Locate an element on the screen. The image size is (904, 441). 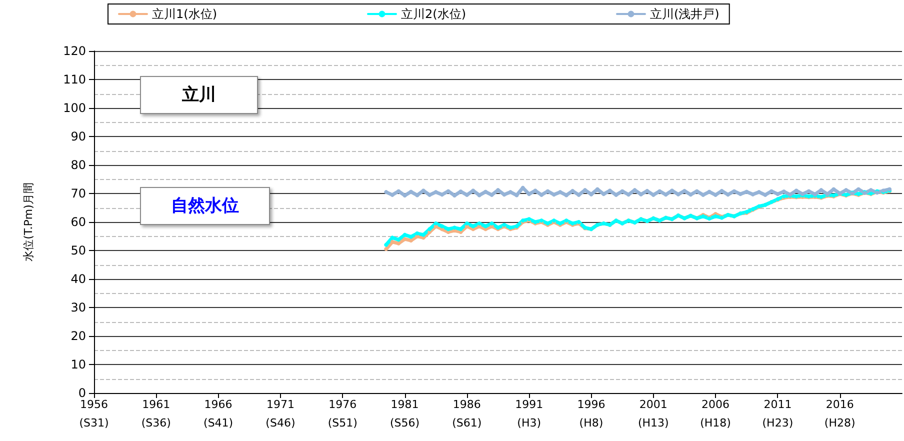
text: (H18) is located at coordinates (715, 423).